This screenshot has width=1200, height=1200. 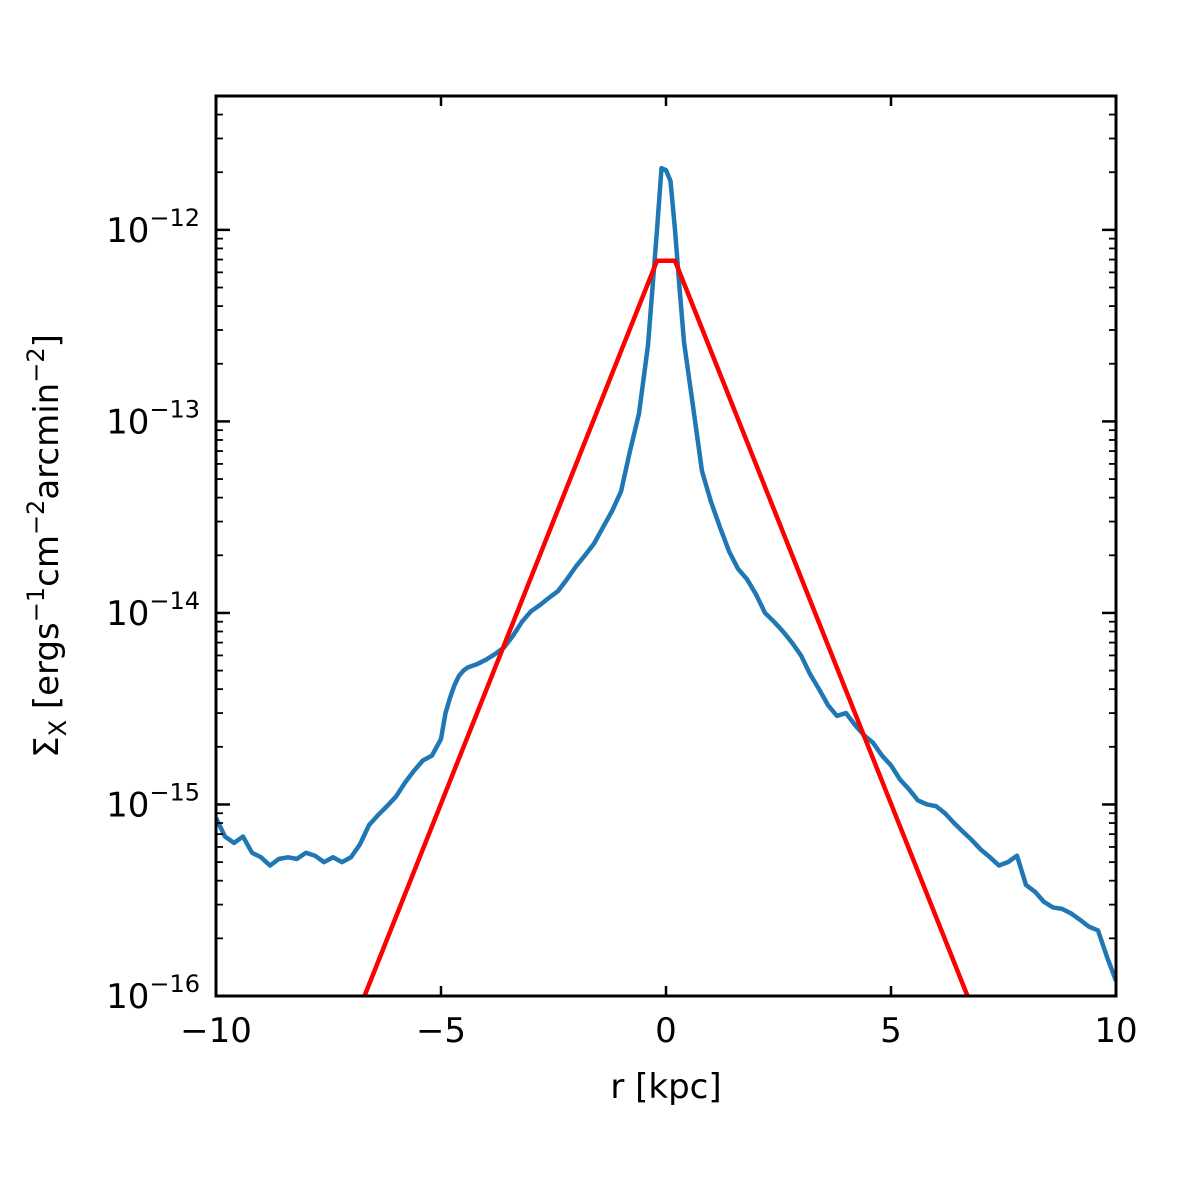 I want to click on y-axis-label: ΣX [ergs−1cm−2arcmin−2], so click(x=47, y=546).